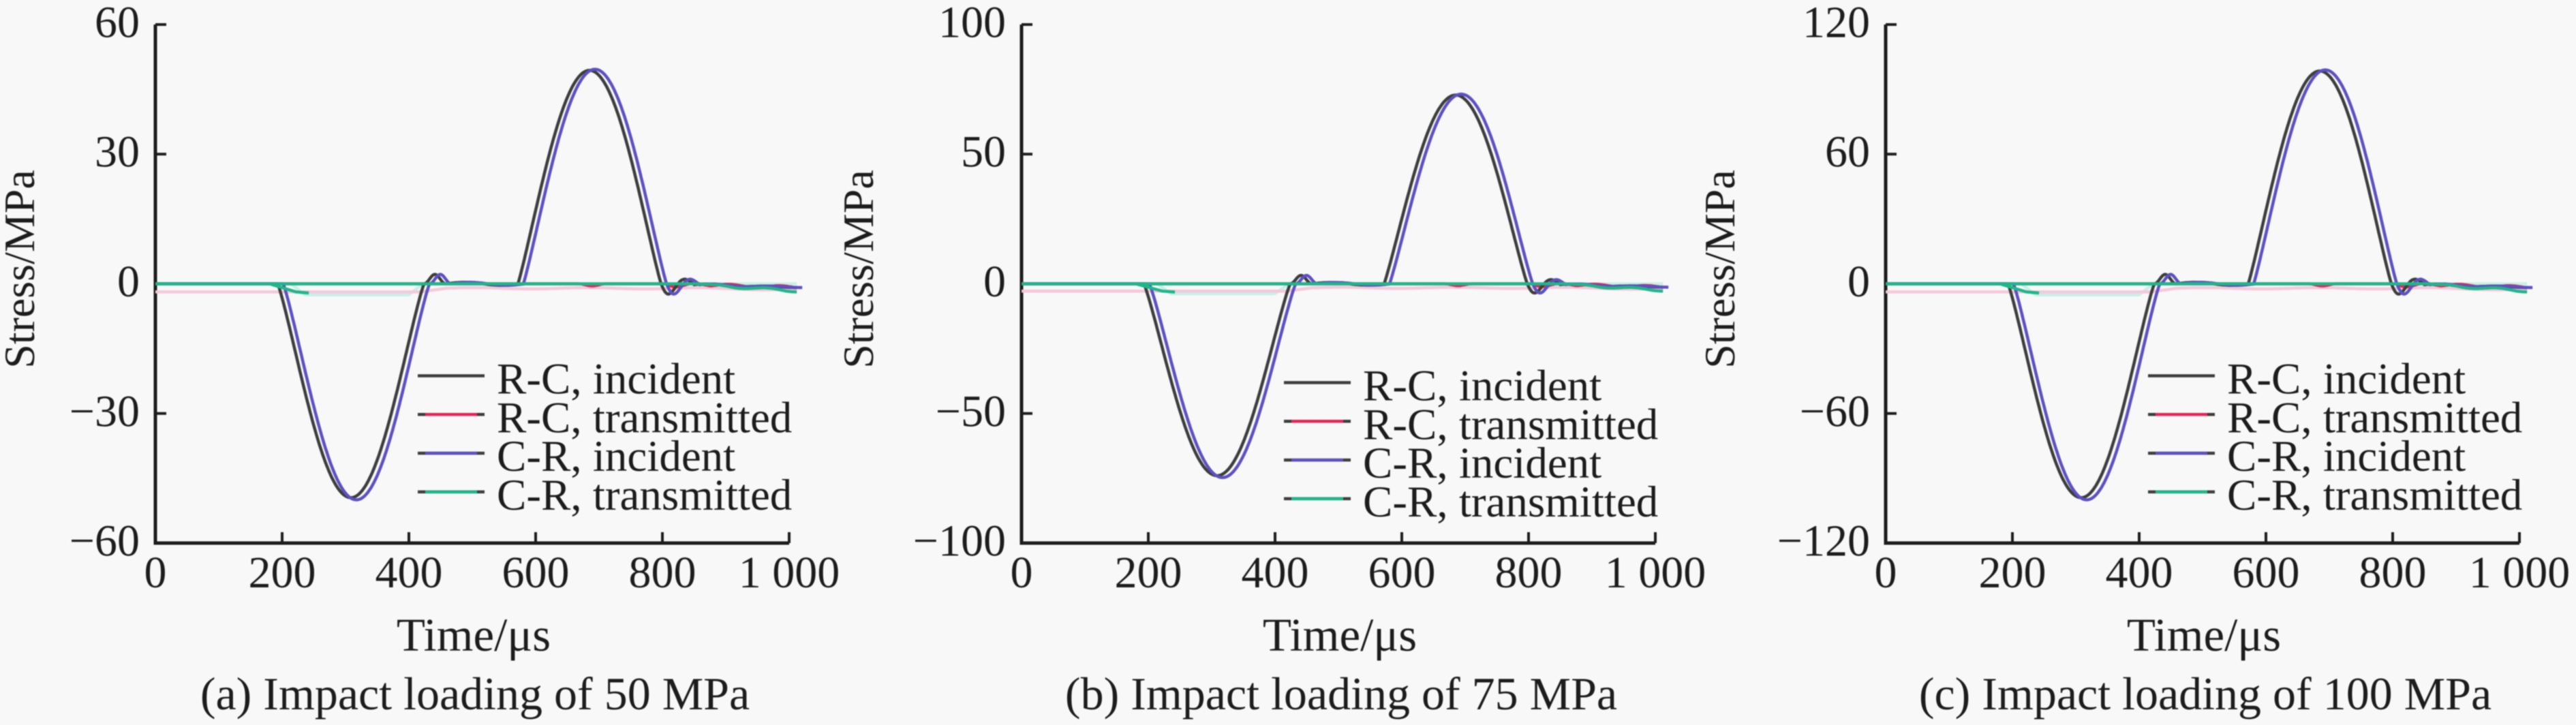  What do you see at coordinates (105, 411) in the screenshot?
I see `svg-text: −30` at bounding box center [105, 411].